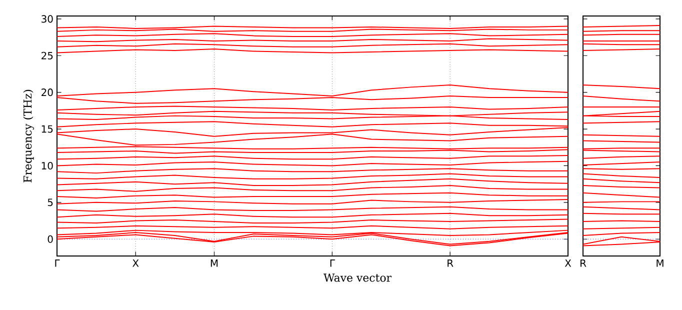 The image size is (682, 310). Describe the element at coordinates (47, 19) in the screenshot. I see `y-tick-label: 30` at that location.